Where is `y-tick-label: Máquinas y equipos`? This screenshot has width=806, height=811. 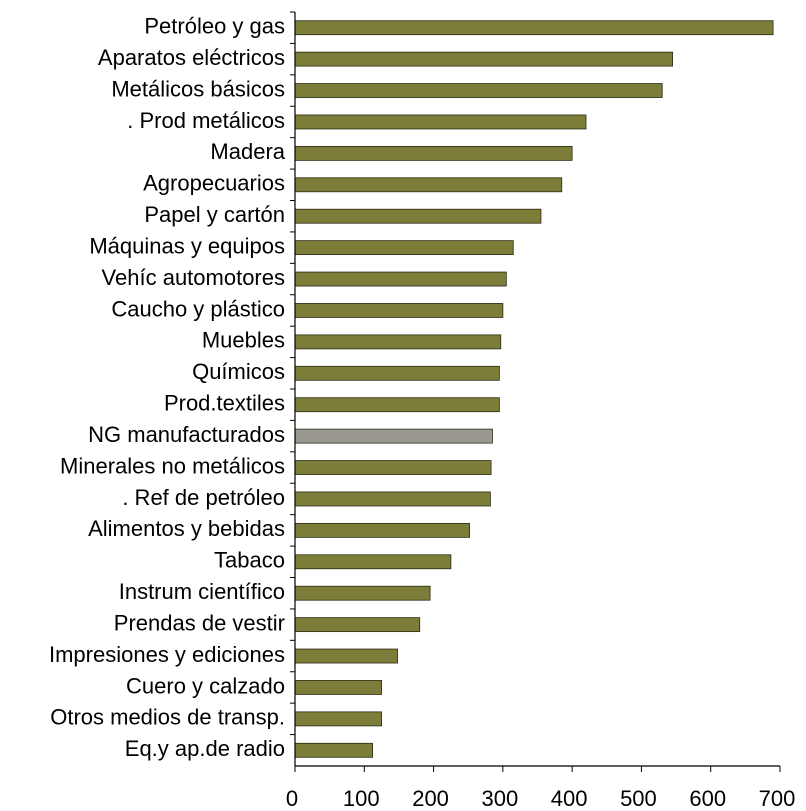
y-tick-label: Máquinas y equipos is located at coordinates (187, 245).